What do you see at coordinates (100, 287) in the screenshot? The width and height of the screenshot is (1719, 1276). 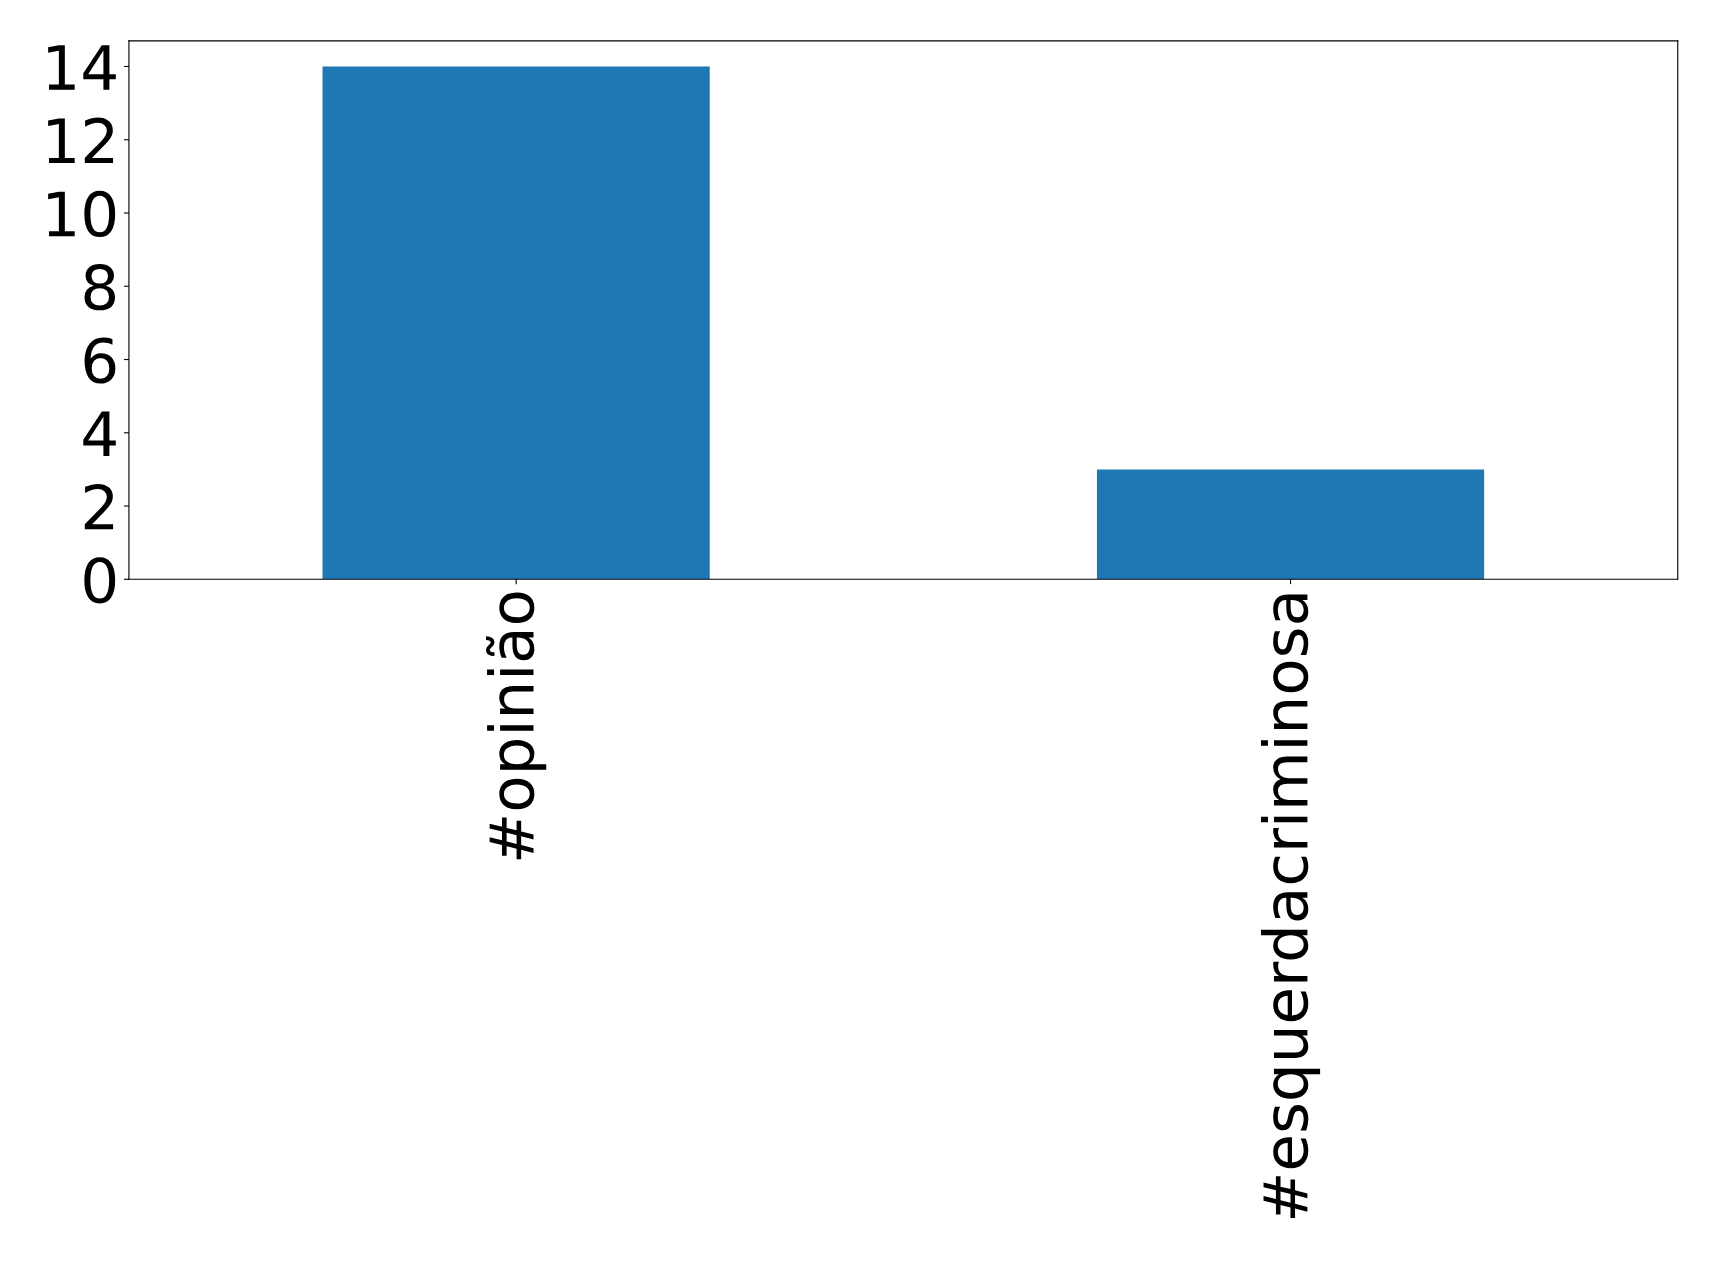 I see `y-tick-label: 8` at bounding box center [100, 287].